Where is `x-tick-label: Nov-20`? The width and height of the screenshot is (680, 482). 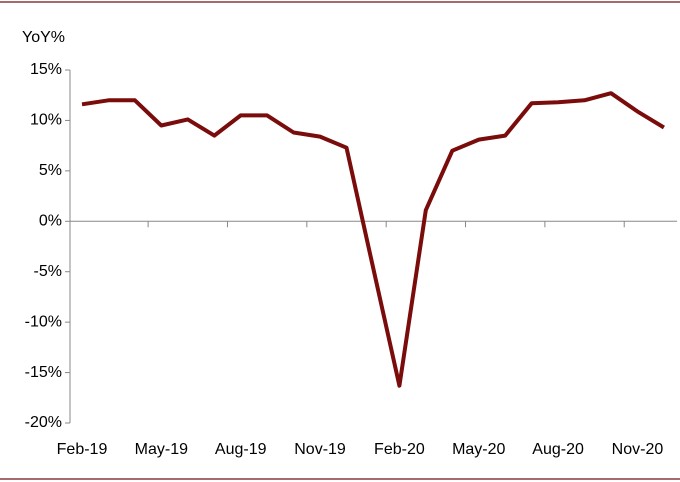 x-tick-label: Nov-20 is located at coordinates (638, 449).